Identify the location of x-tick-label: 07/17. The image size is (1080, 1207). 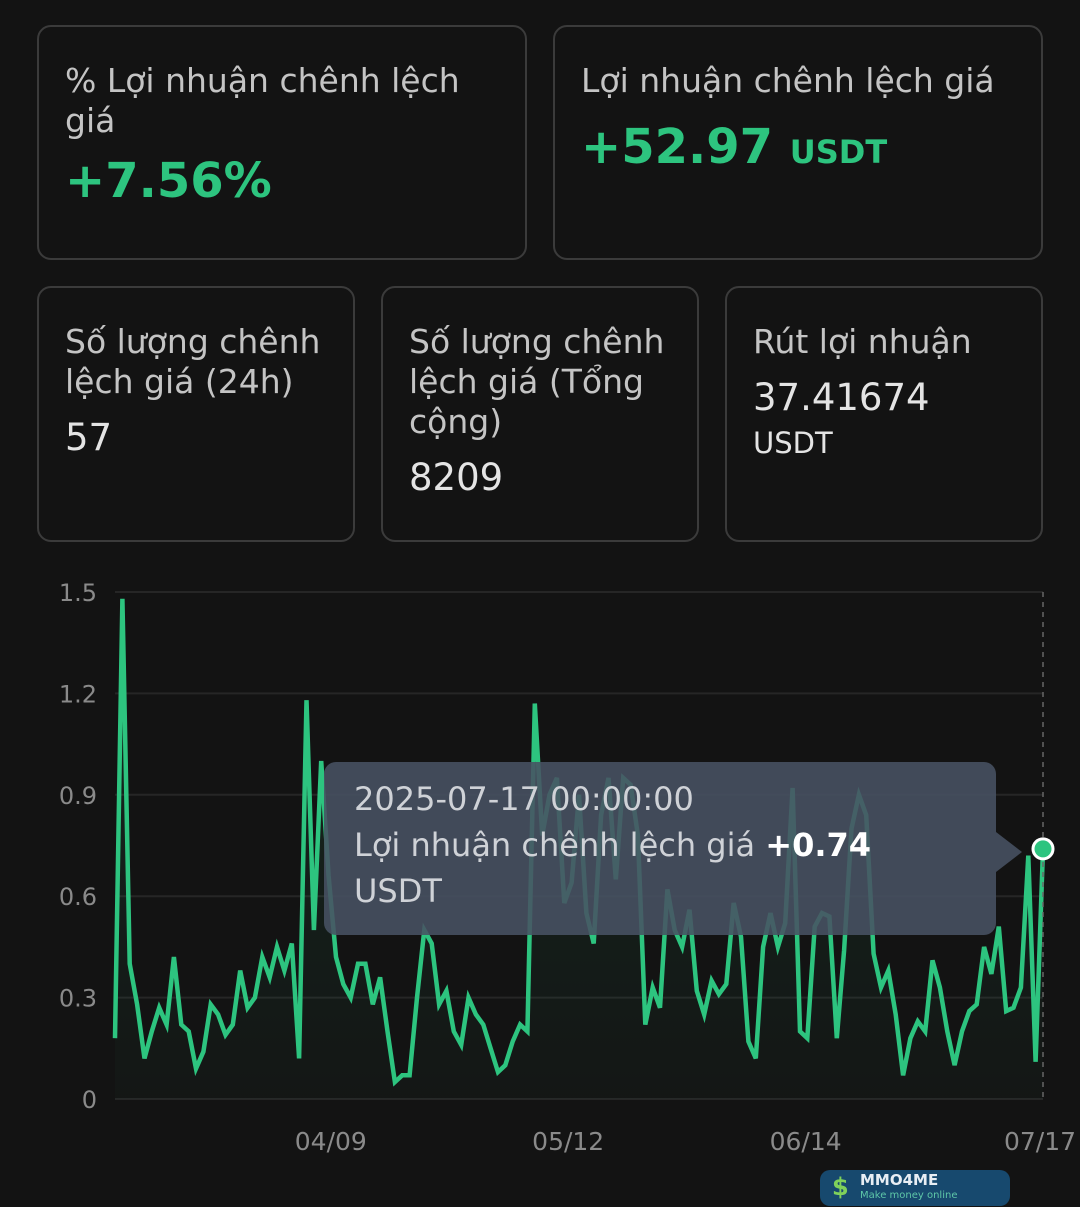
(1040, 1141).